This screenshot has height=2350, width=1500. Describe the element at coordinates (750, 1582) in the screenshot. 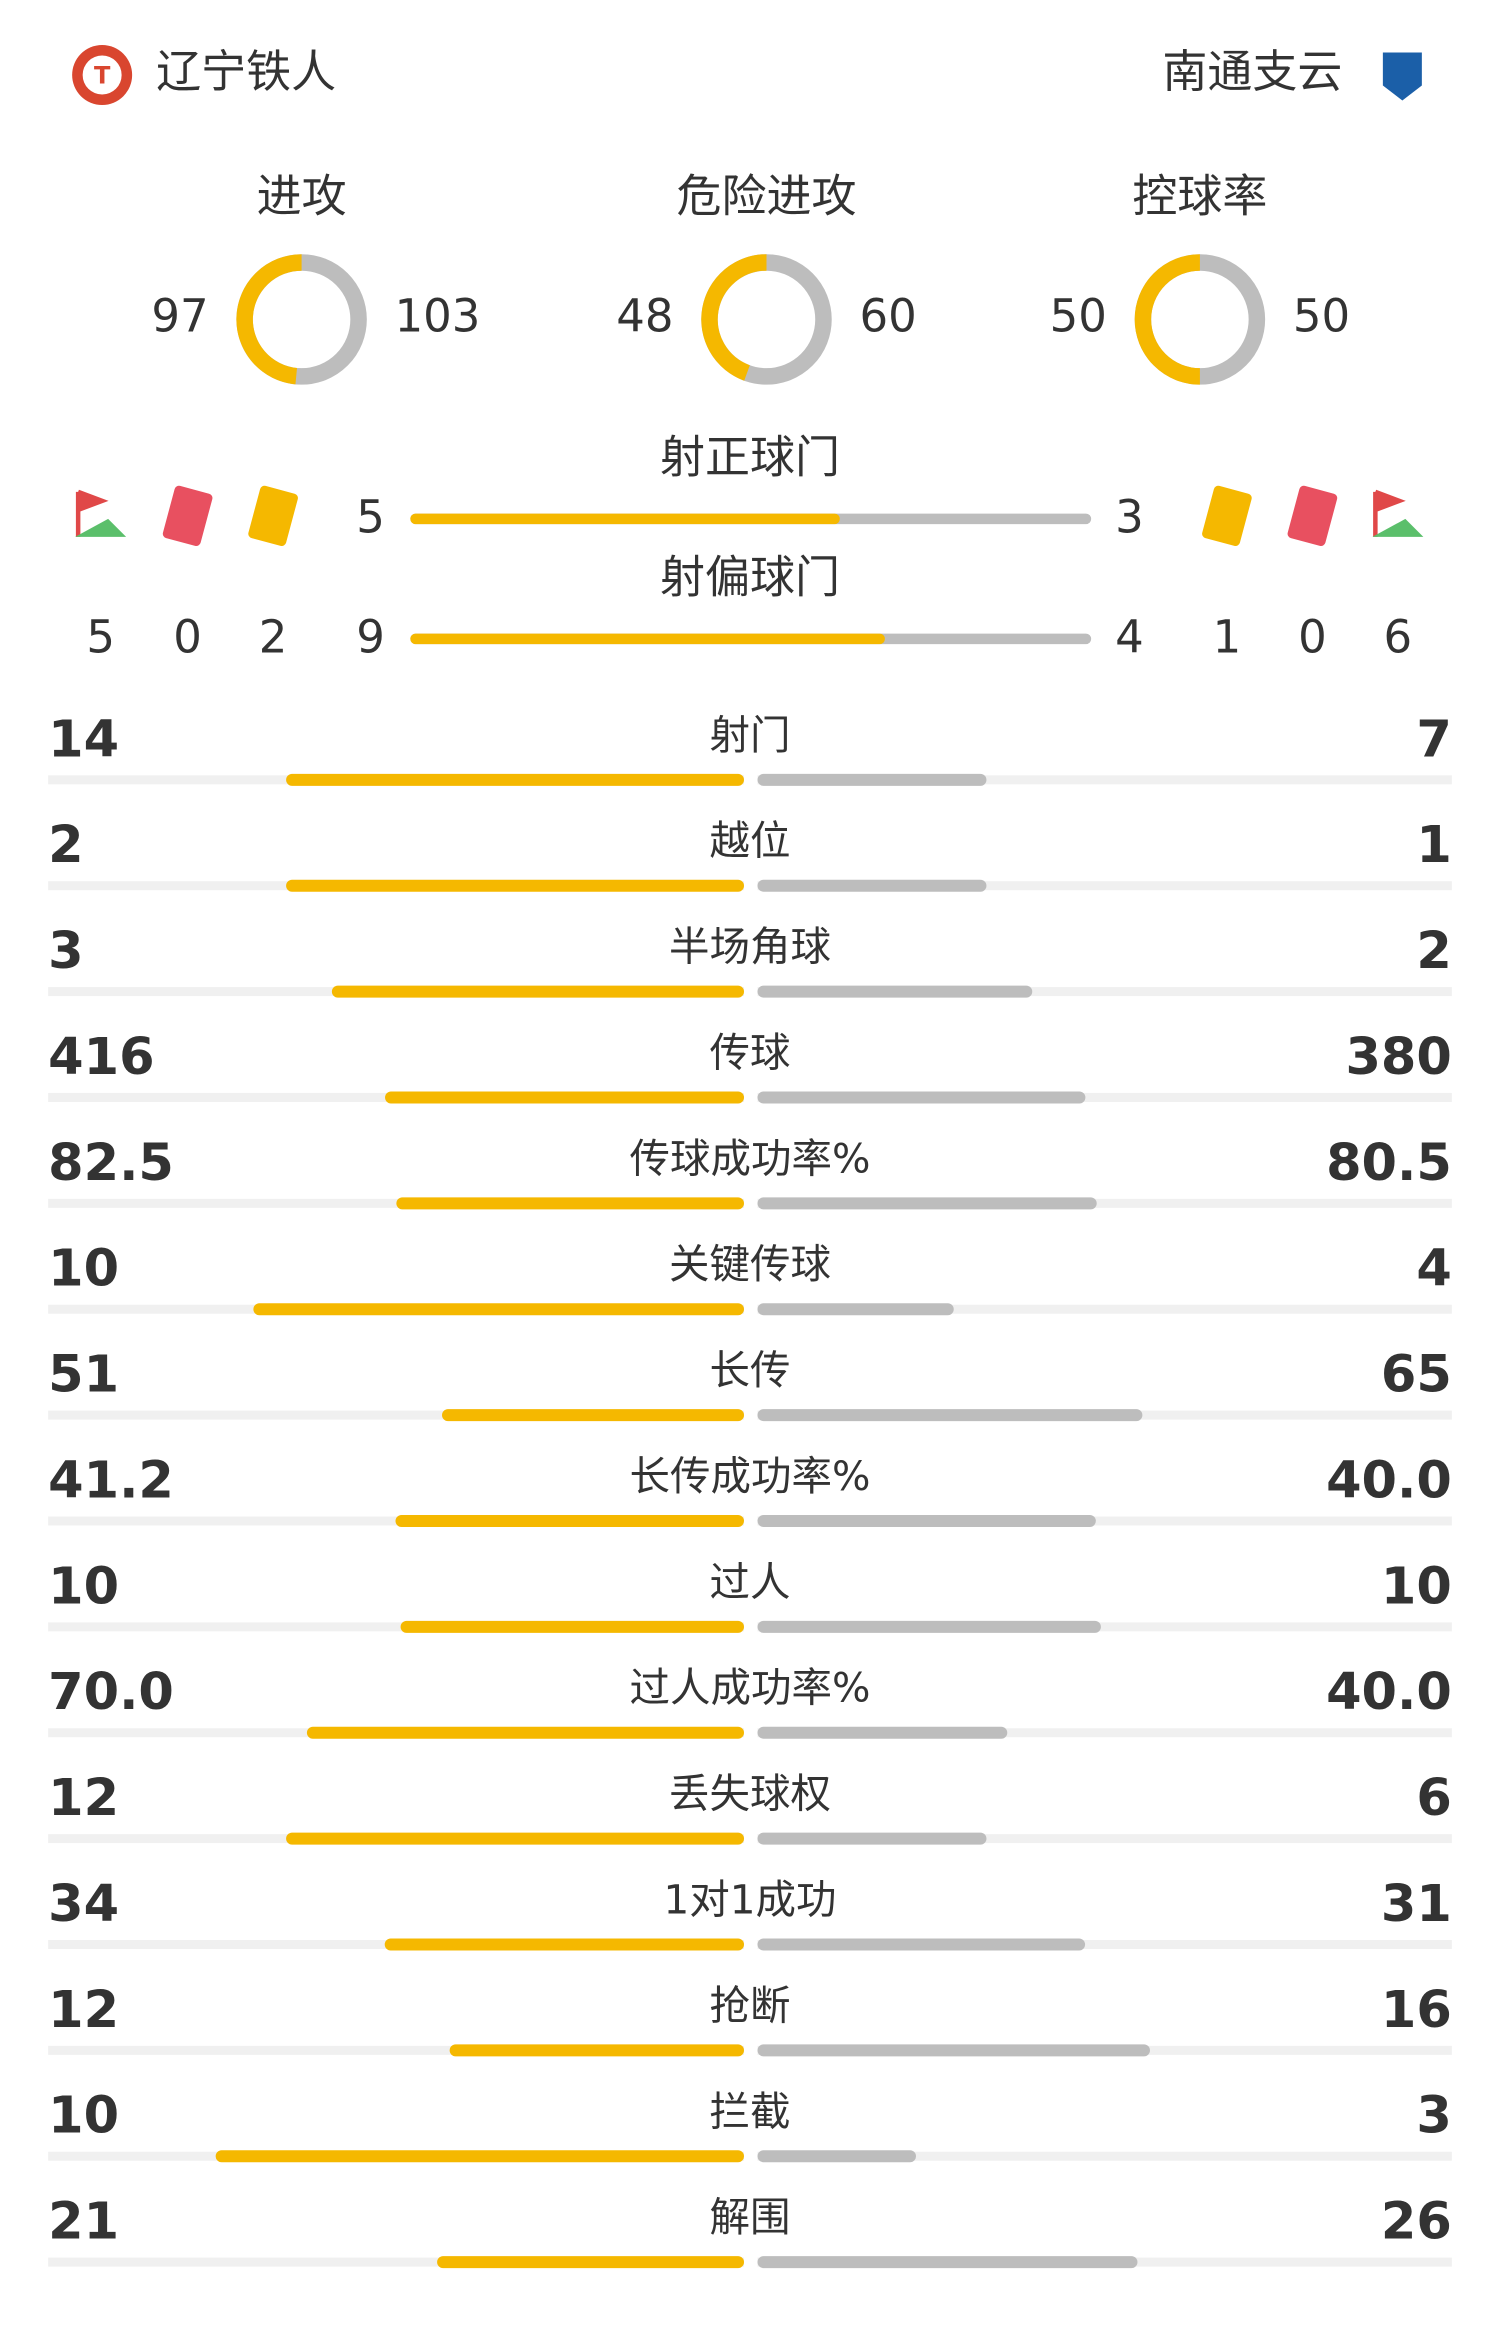

I see `stat-label: 过人` at that location.